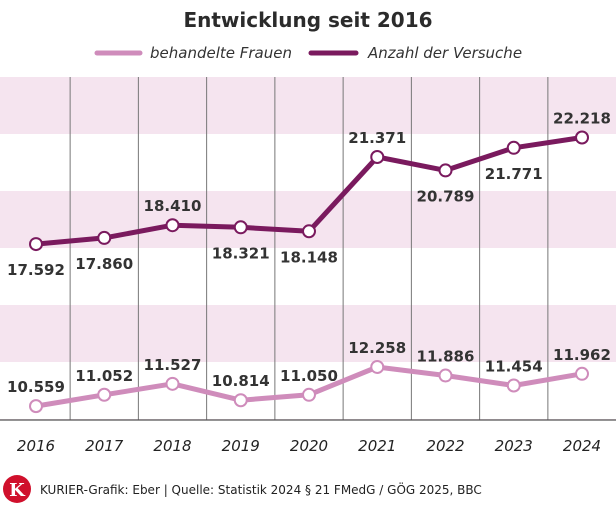  Describe the element at coordinates (36, 270) in the screenshot. I see `data-label-anzahl-der-versuche: 17.592` at that location.